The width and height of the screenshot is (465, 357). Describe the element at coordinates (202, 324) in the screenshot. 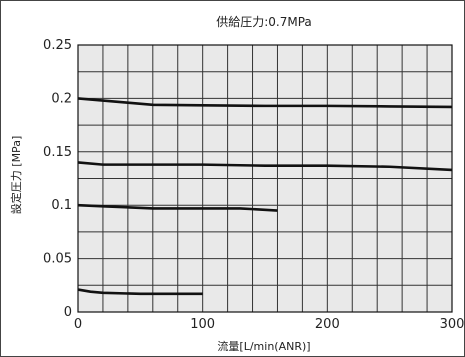

I see `x-tick-label: 100` at that location.